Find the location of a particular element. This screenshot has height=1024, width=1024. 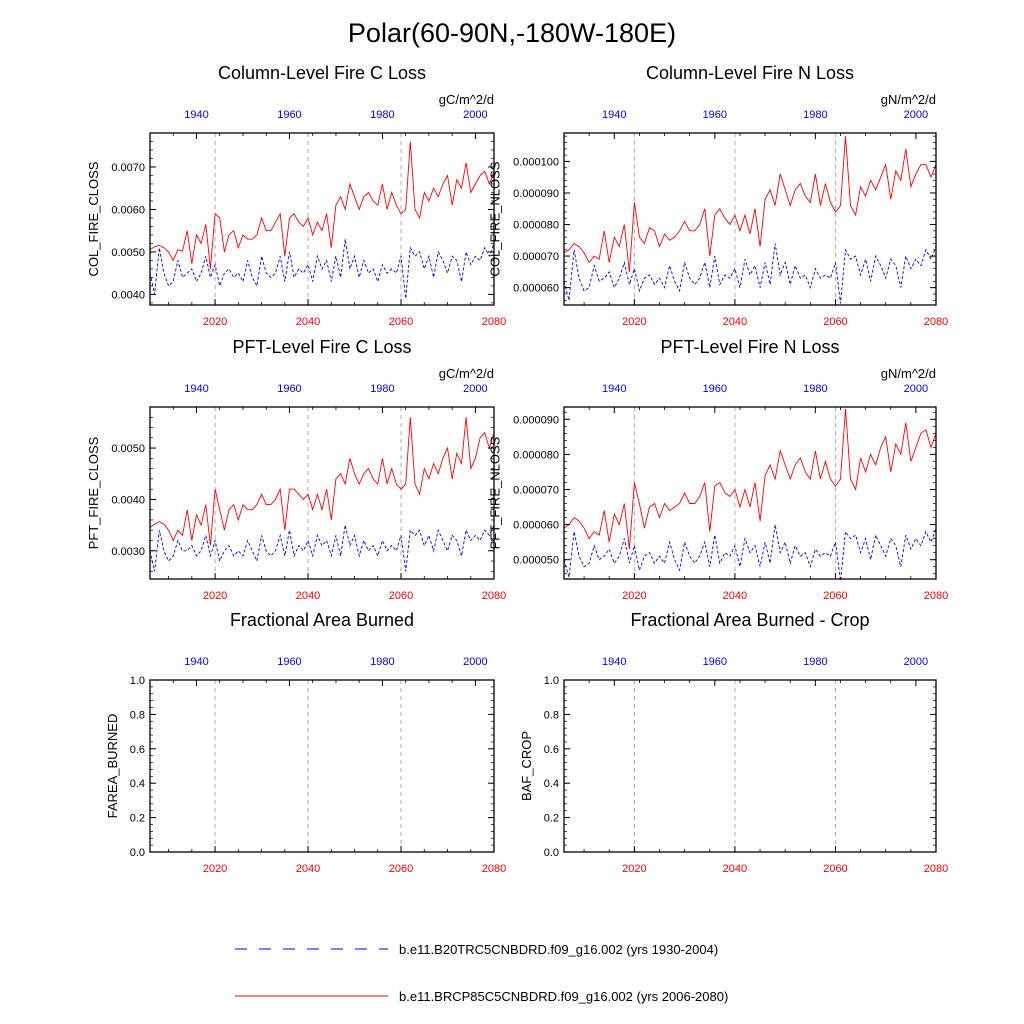

y-tick-label: 0.0060 is located at coordinates (128, 210).